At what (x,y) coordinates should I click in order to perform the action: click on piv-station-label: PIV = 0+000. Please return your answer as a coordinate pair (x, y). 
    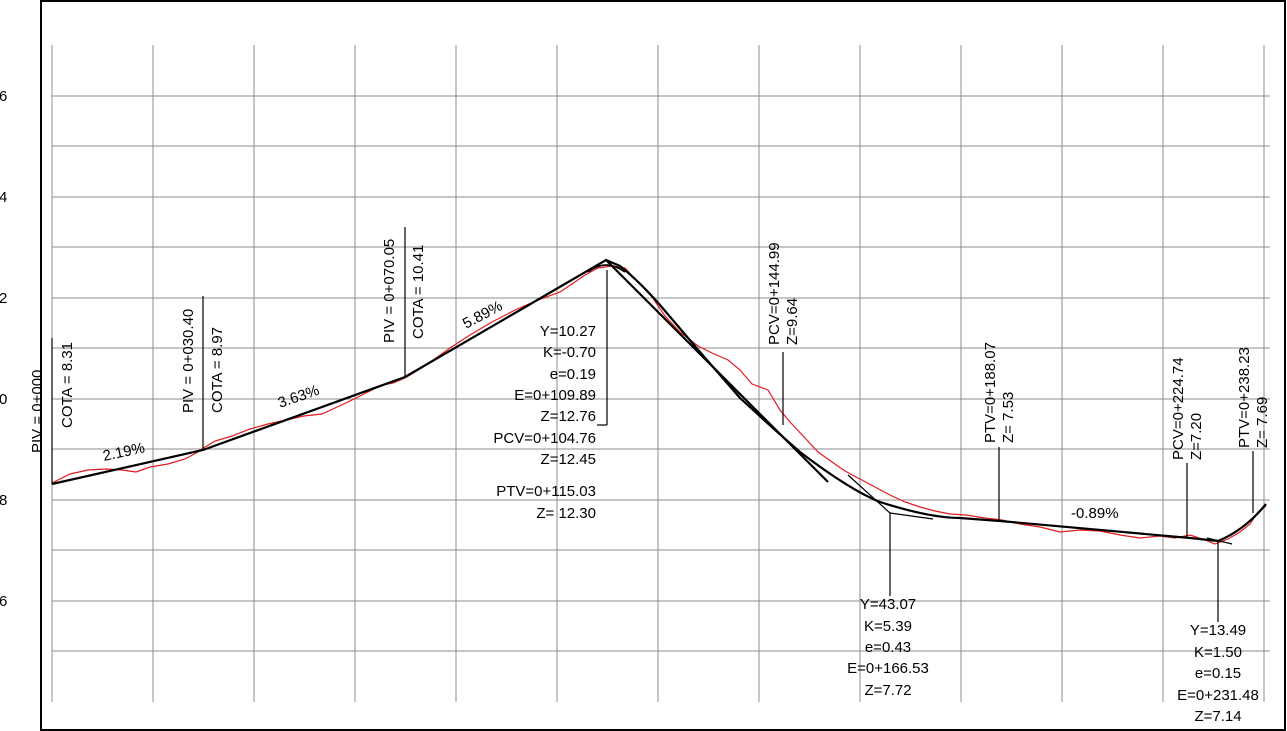
    Looking at the image, I should click on (37, 411).